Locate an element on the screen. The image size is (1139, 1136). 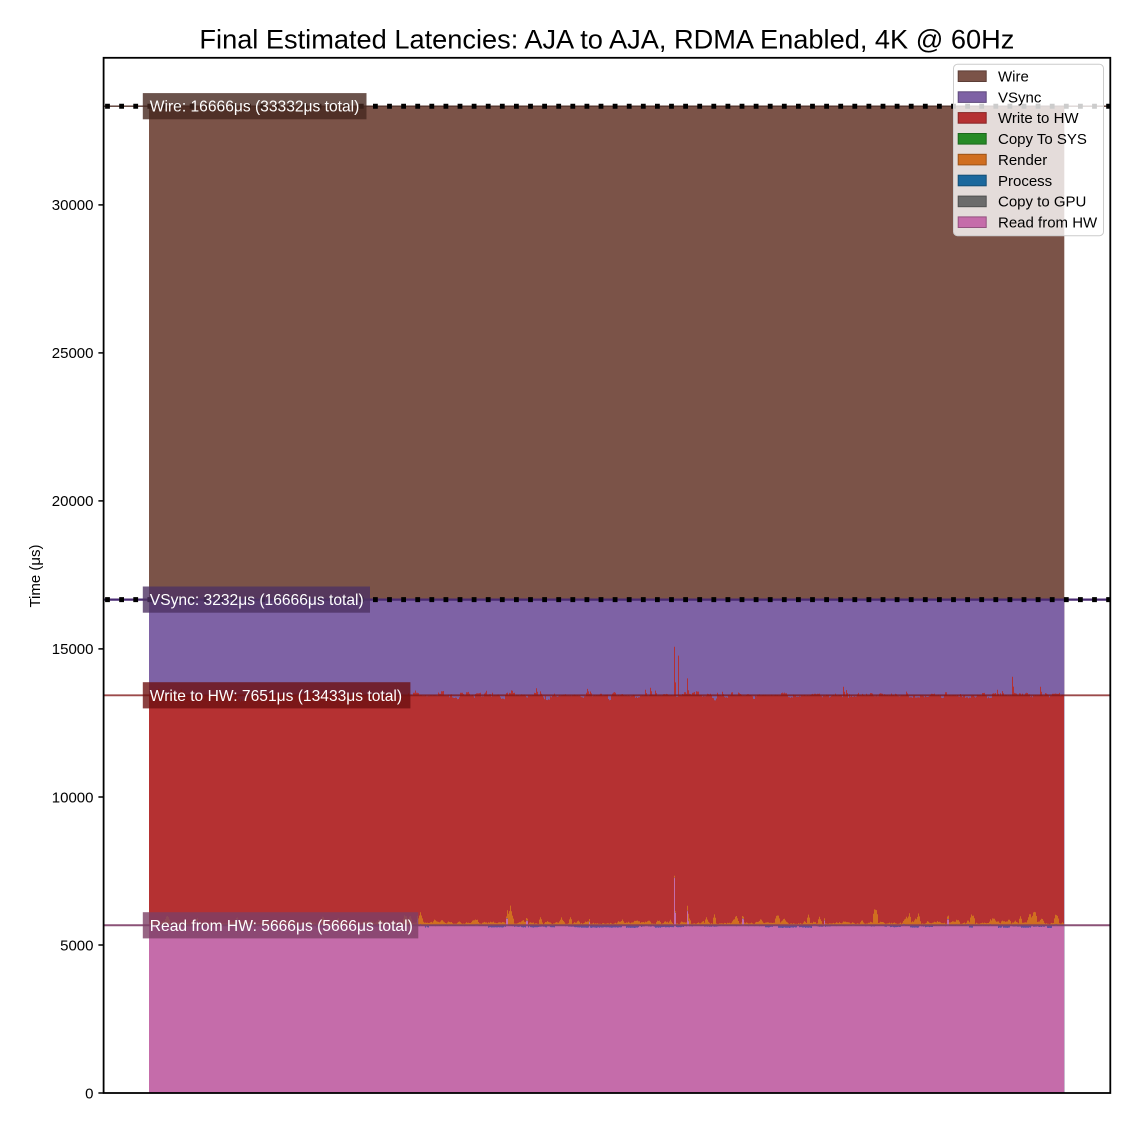
svg-text: Render is located at coordinates (1022, 160).